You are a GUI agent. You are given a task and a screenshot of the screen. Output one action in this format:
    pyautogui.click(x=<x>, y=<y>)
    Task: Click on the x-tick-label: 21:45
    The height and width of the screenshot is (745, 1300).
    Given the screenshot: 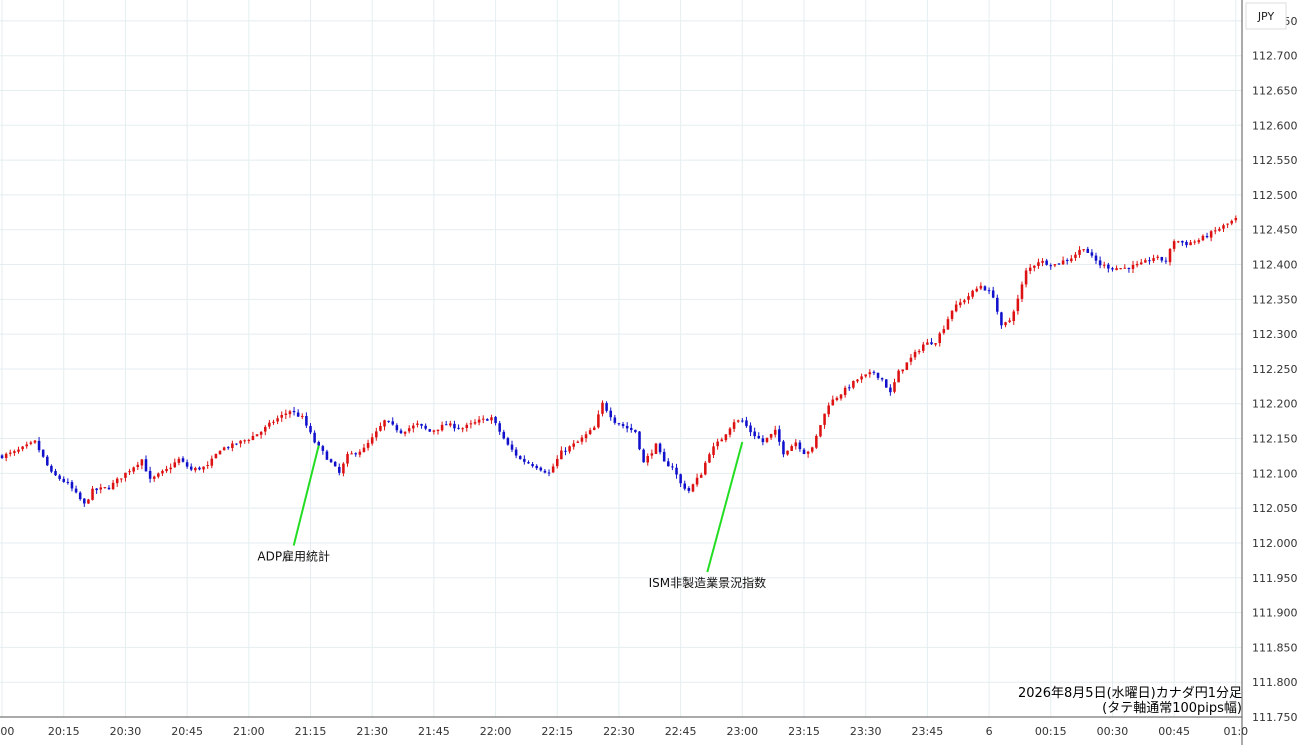 What is the action you would take?
    pyautogui.click(x=434, y=731)
    